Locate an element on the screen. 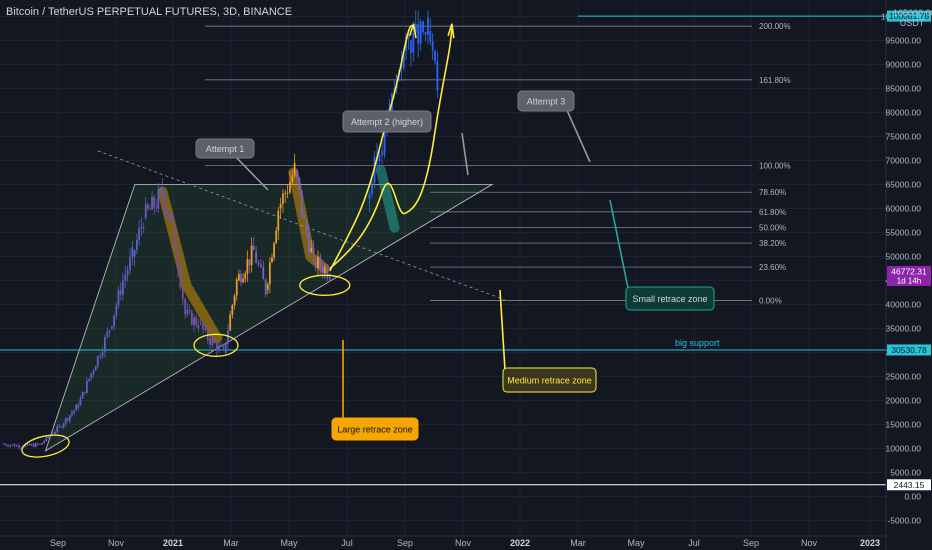  price-tick-label: 15000.00 is located at coordinates (904, 425).